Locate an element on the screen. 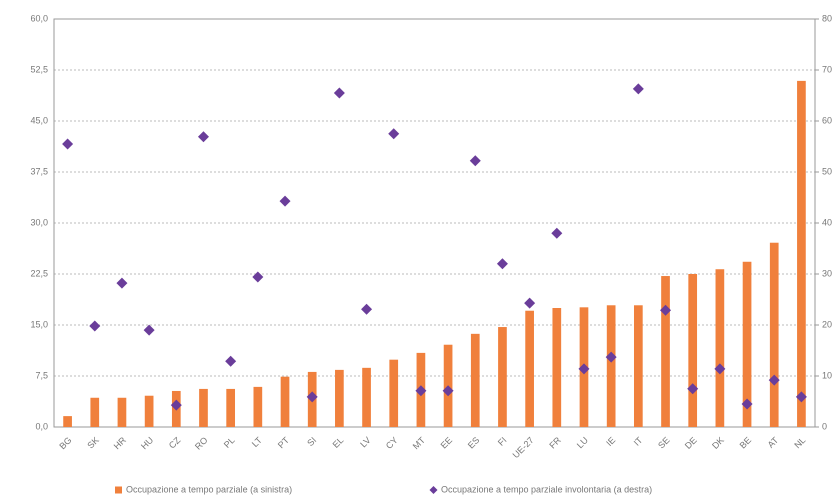 The image size is (840, 497). y2-tick-label: 70 is located at coordinates (827, 69).